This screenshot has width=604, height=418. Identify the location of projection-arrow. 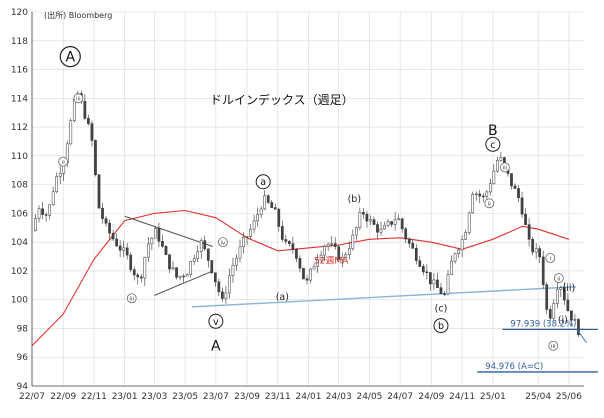
(582, 337).